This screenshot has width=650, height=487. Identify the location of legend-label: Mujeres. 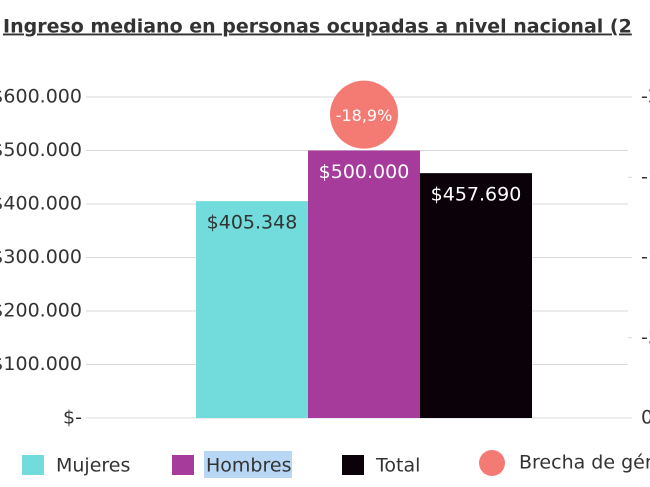
(93, 466).